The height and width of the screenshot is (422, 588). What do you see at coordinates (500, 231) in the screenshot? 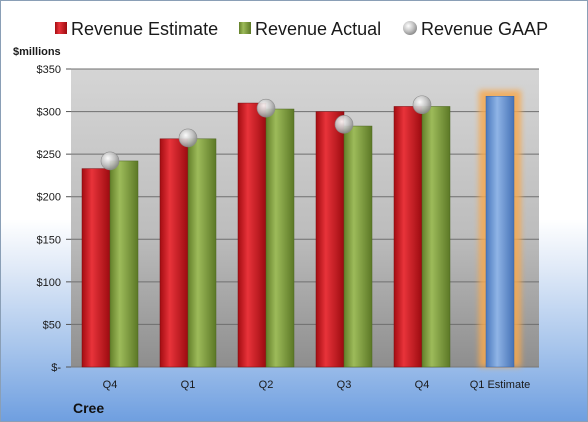
I see `bar-q1-estimate` at bounding box center [500, 231].